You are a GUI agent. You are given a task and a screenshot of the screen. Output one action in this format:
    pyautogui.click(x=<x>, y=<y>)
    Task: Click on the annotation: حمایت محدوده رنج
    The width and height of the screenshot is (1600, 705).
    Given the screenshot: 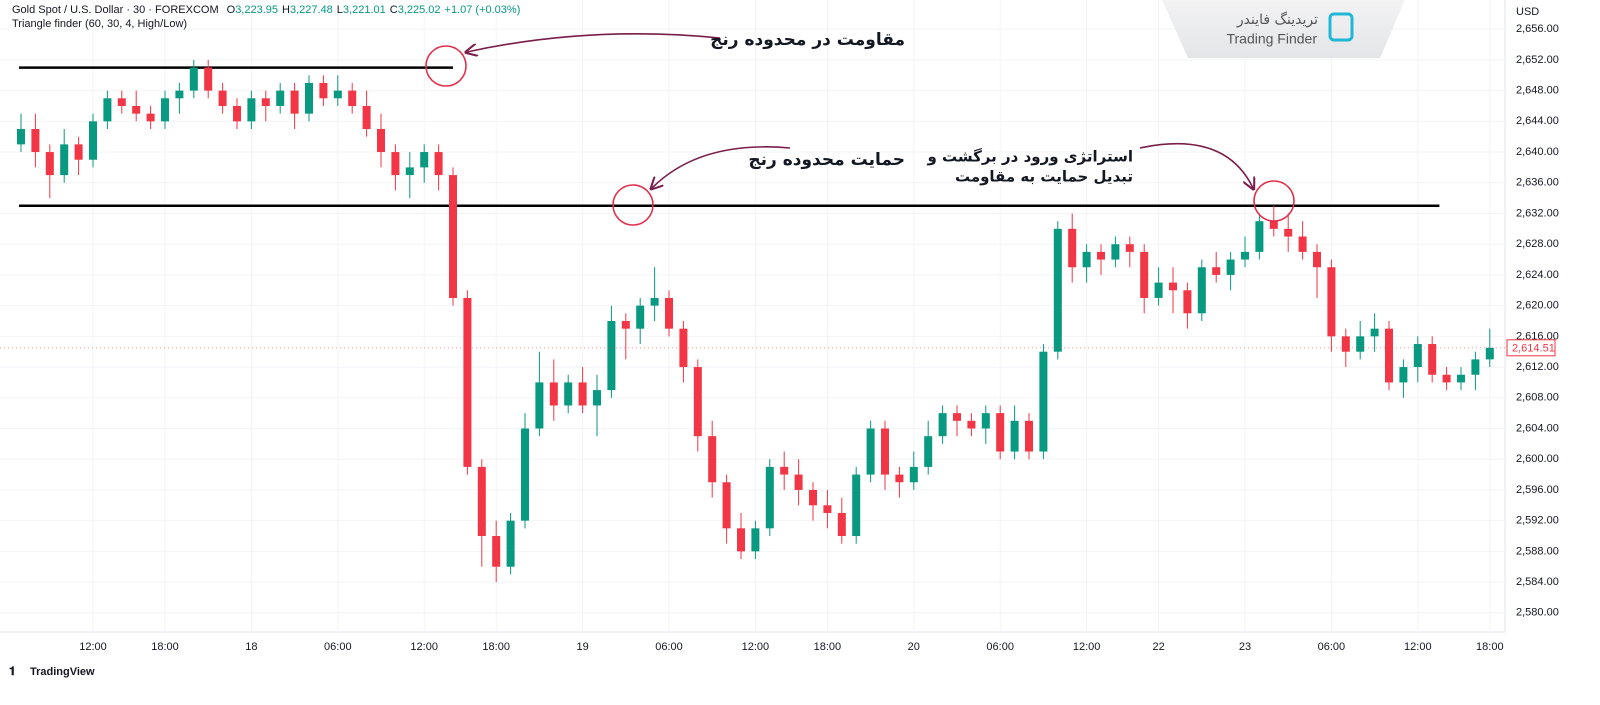 What is the action you would take?
    pyautogui.click(x=826, y=160)
    